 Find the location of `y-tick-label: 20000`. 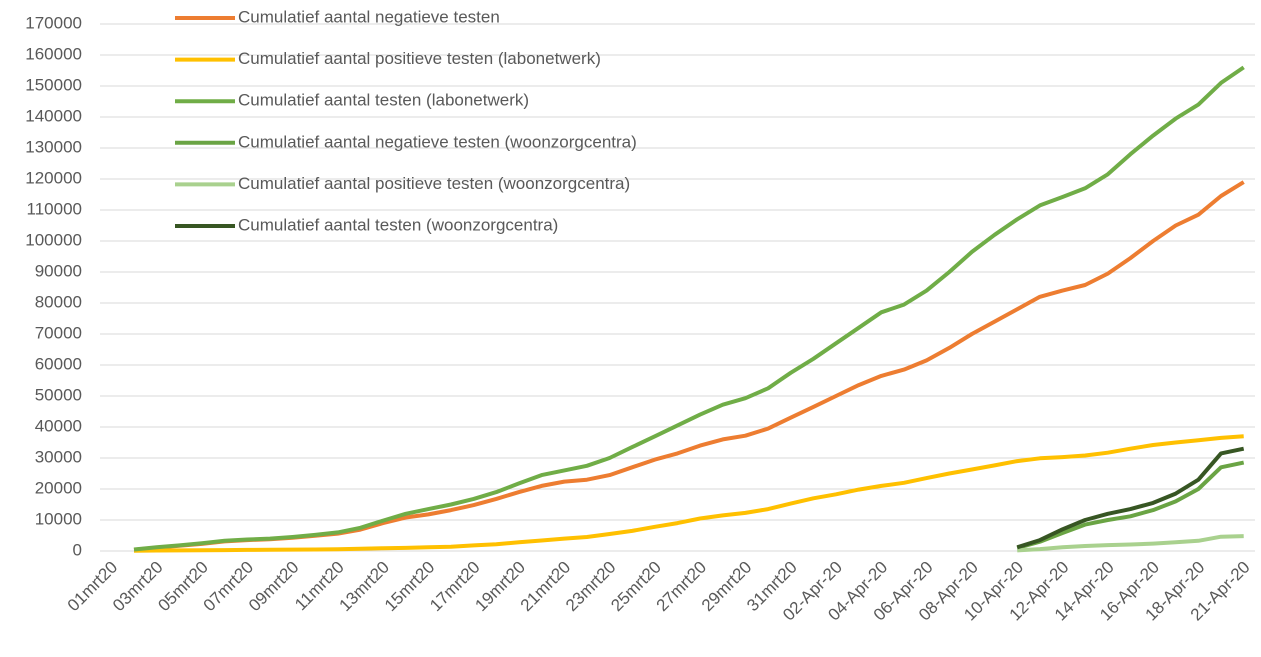

y-tick-label: 20000 is located at coordinates (58, 487).